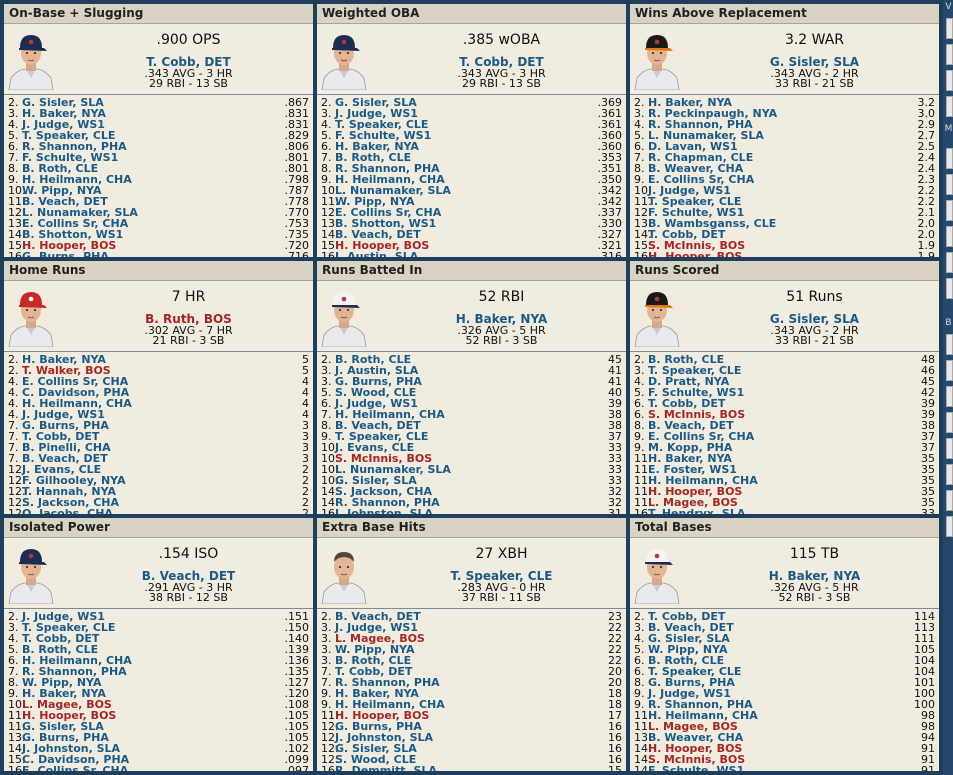 This screenshot has width=953, height=775. What do you see at coordinates (158, 146) in the screenshot?
I see `list-item: 6. R. Shannon, PHA .806` at bounding box center [158, 146].